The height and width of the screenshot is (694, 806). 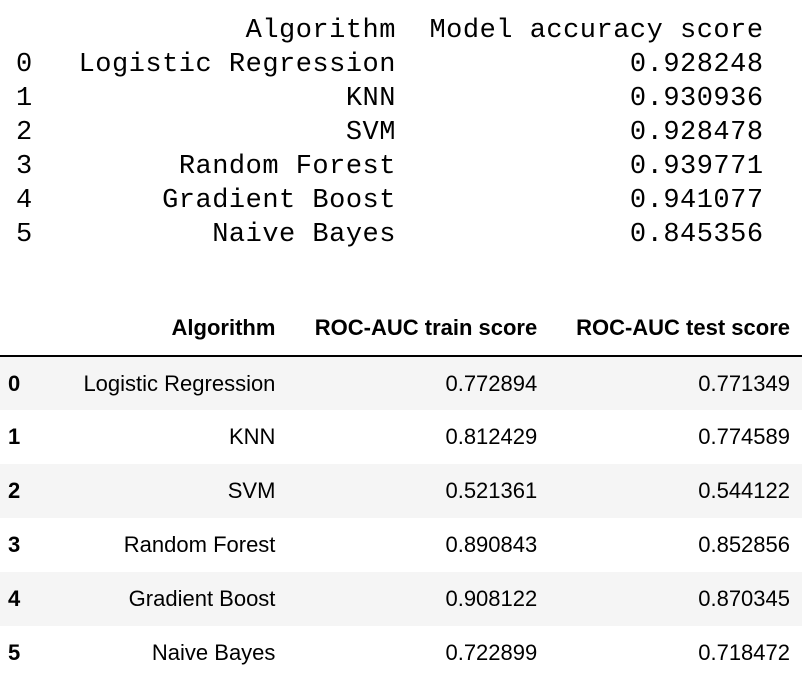 I want to click on table-row: 2 SVM 0.928478, so click(x=403, y=133).